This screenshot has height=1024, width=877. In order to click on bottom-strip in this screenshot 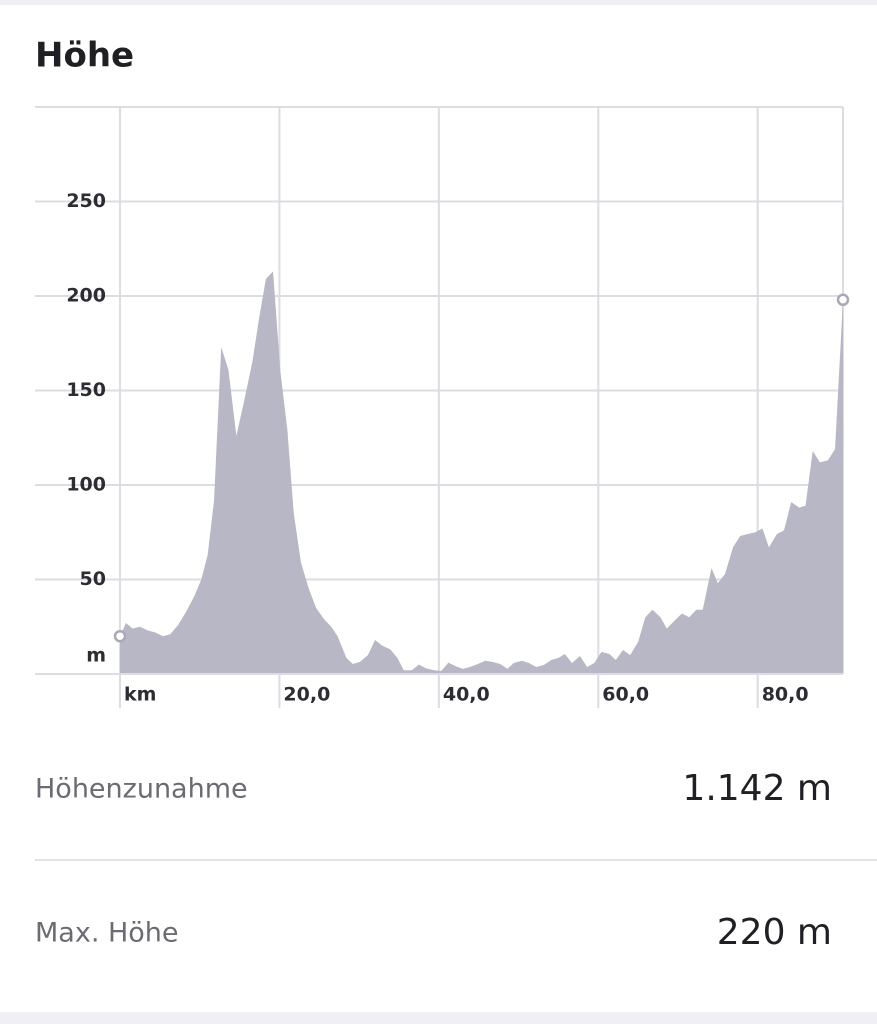, I will do `click(438, 1018)`.